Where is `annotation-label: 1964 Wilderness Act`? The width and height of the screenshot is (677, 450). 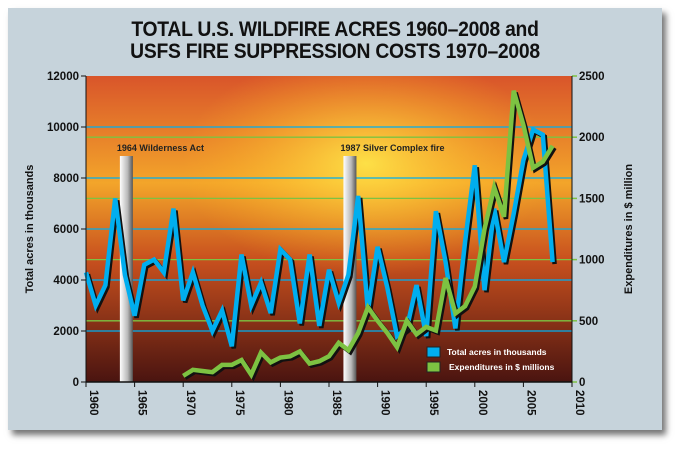
annotation-label: 1964 Wilderness Act is located at coordinates (160, 148).